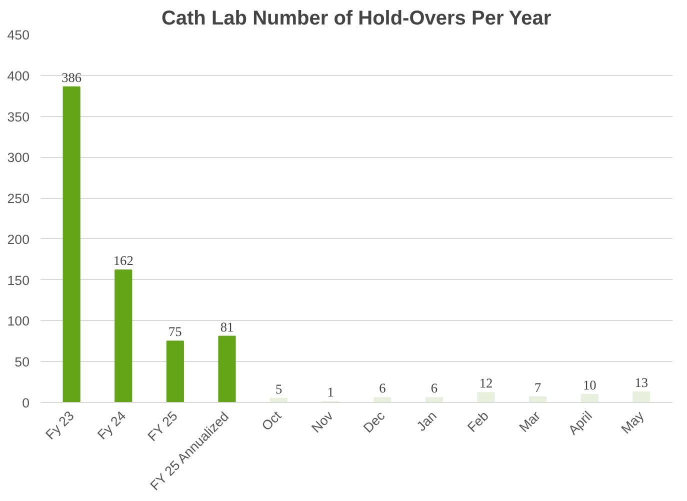 The height and width of the screenshot is (501, 687). I want to click on y-tick-label: 200, so click(18, 239).